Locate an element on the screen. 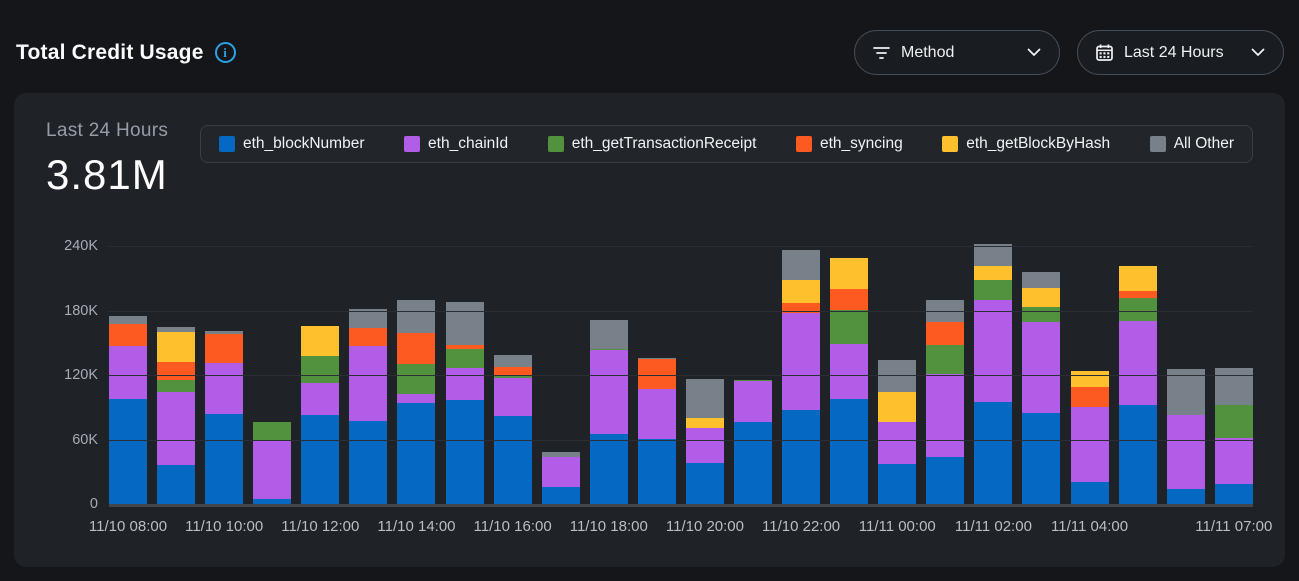 The width and height of the screenshot is (1299, 581). bar-column: 11/10 08:00 is located at coordinates (128, 390).